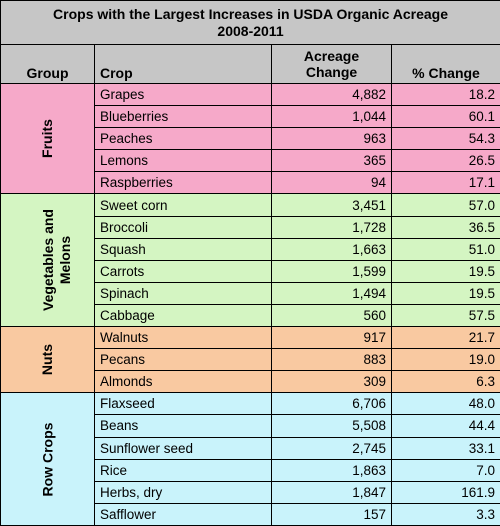 The height and width of the screenshot is (526, 500). I want to click on group-cell: Row Crops, so click(47, 459).